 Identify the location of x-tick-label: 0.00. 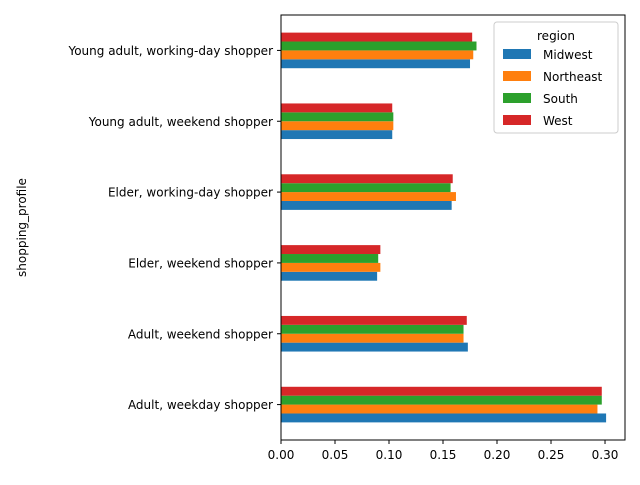
(281, 455).